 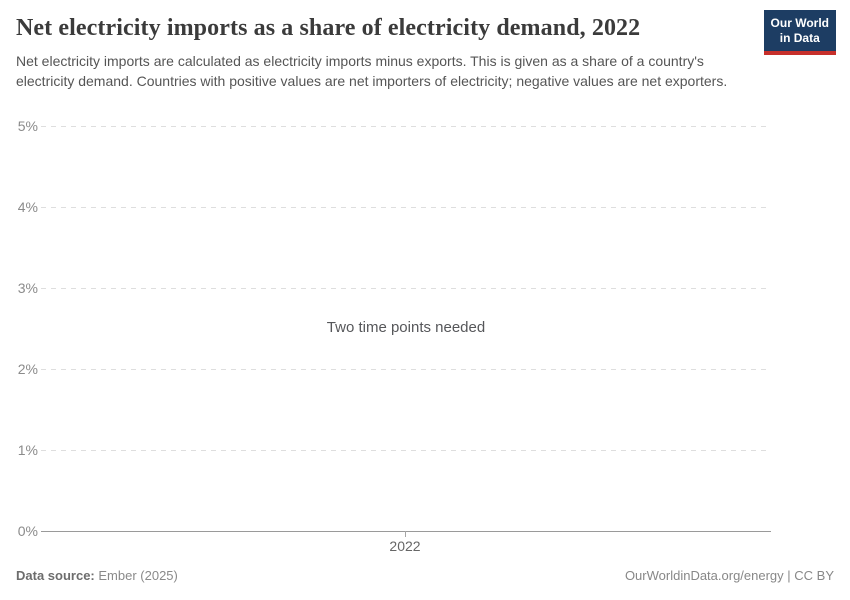 I want to click on owid-logo-line1: Our World, so click(x=799, y=23).